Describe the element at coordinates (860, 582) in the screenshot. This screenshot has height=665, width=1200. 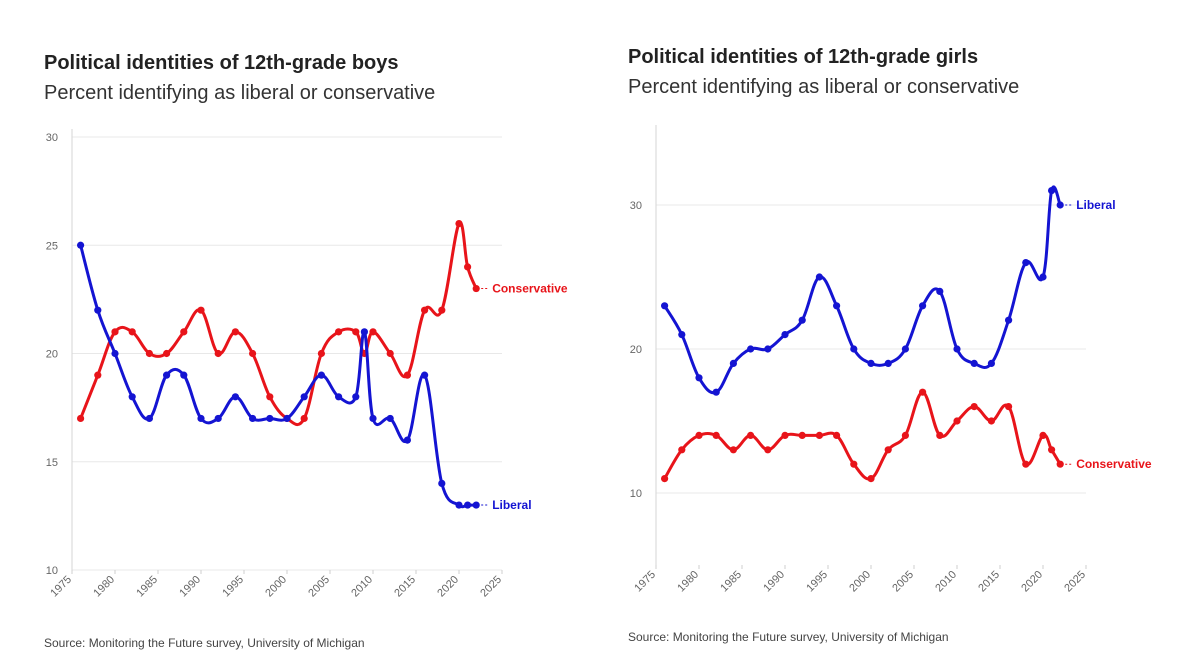
I see `girls-x-tick-label: 2000` at that location.